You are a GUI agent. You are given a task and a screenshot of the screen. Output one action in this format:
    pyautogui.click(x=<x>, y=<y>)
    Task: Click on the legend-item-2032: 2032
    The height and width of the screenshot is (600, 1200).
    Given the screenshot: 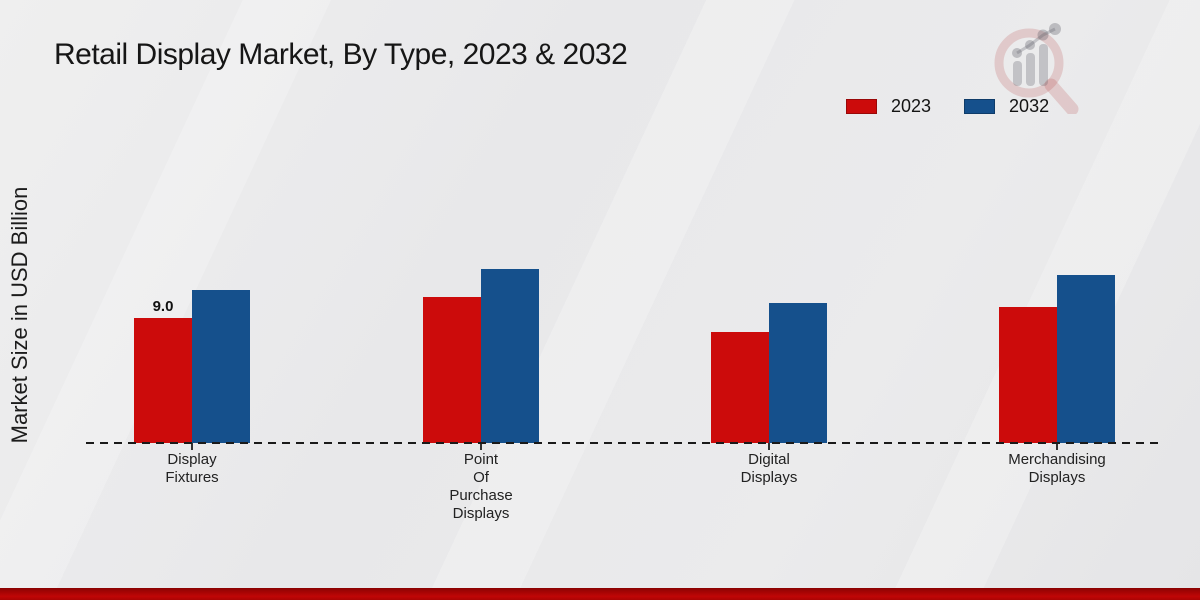 What is the action you would take?
    pyautogui.click(x=1006, y=106)
    